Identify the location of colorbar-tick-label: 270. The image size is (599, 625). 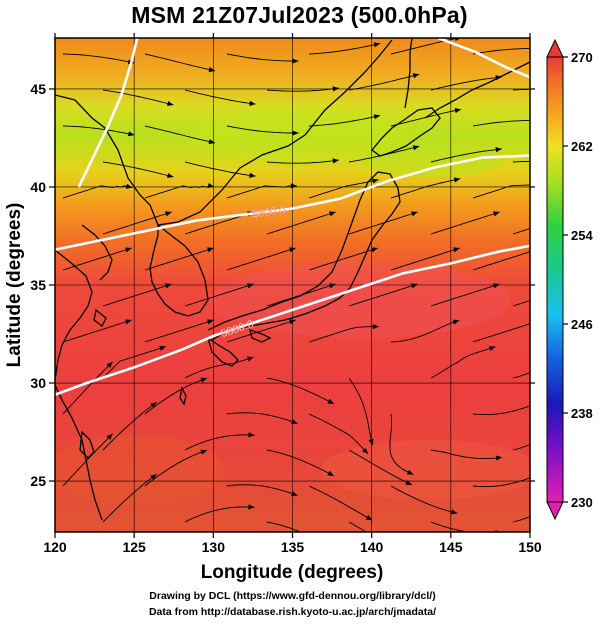
(582, 57).